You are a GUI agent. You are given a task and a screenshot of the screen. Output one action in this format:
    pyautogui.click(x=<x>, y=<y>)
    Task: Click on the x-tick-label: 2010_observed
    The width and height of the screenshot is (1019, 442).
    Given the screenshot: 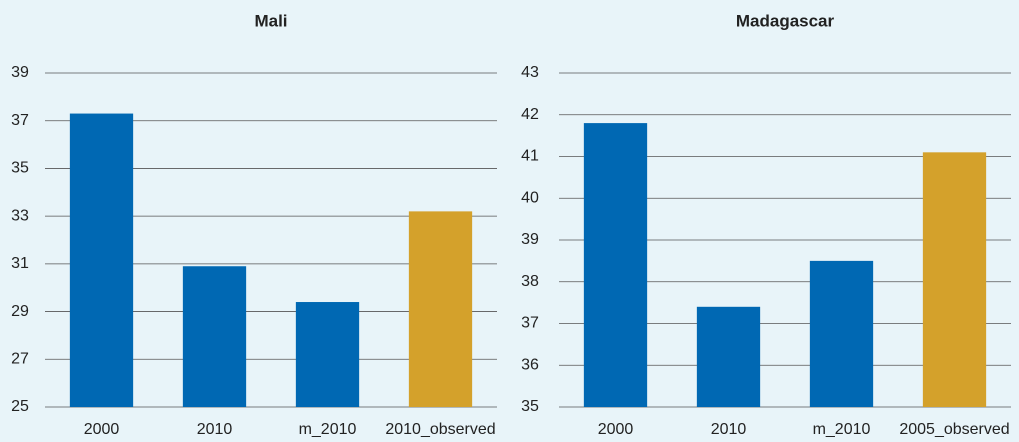 What is the action you would take?
    pyautogui.click(x=440, y=429)
    